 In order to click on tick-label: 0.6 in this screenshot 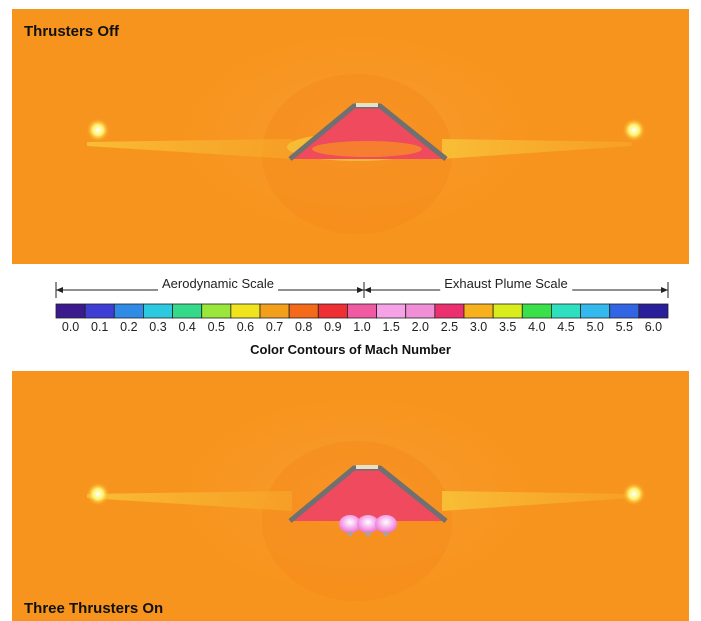, I will do `click(245, 327)`.